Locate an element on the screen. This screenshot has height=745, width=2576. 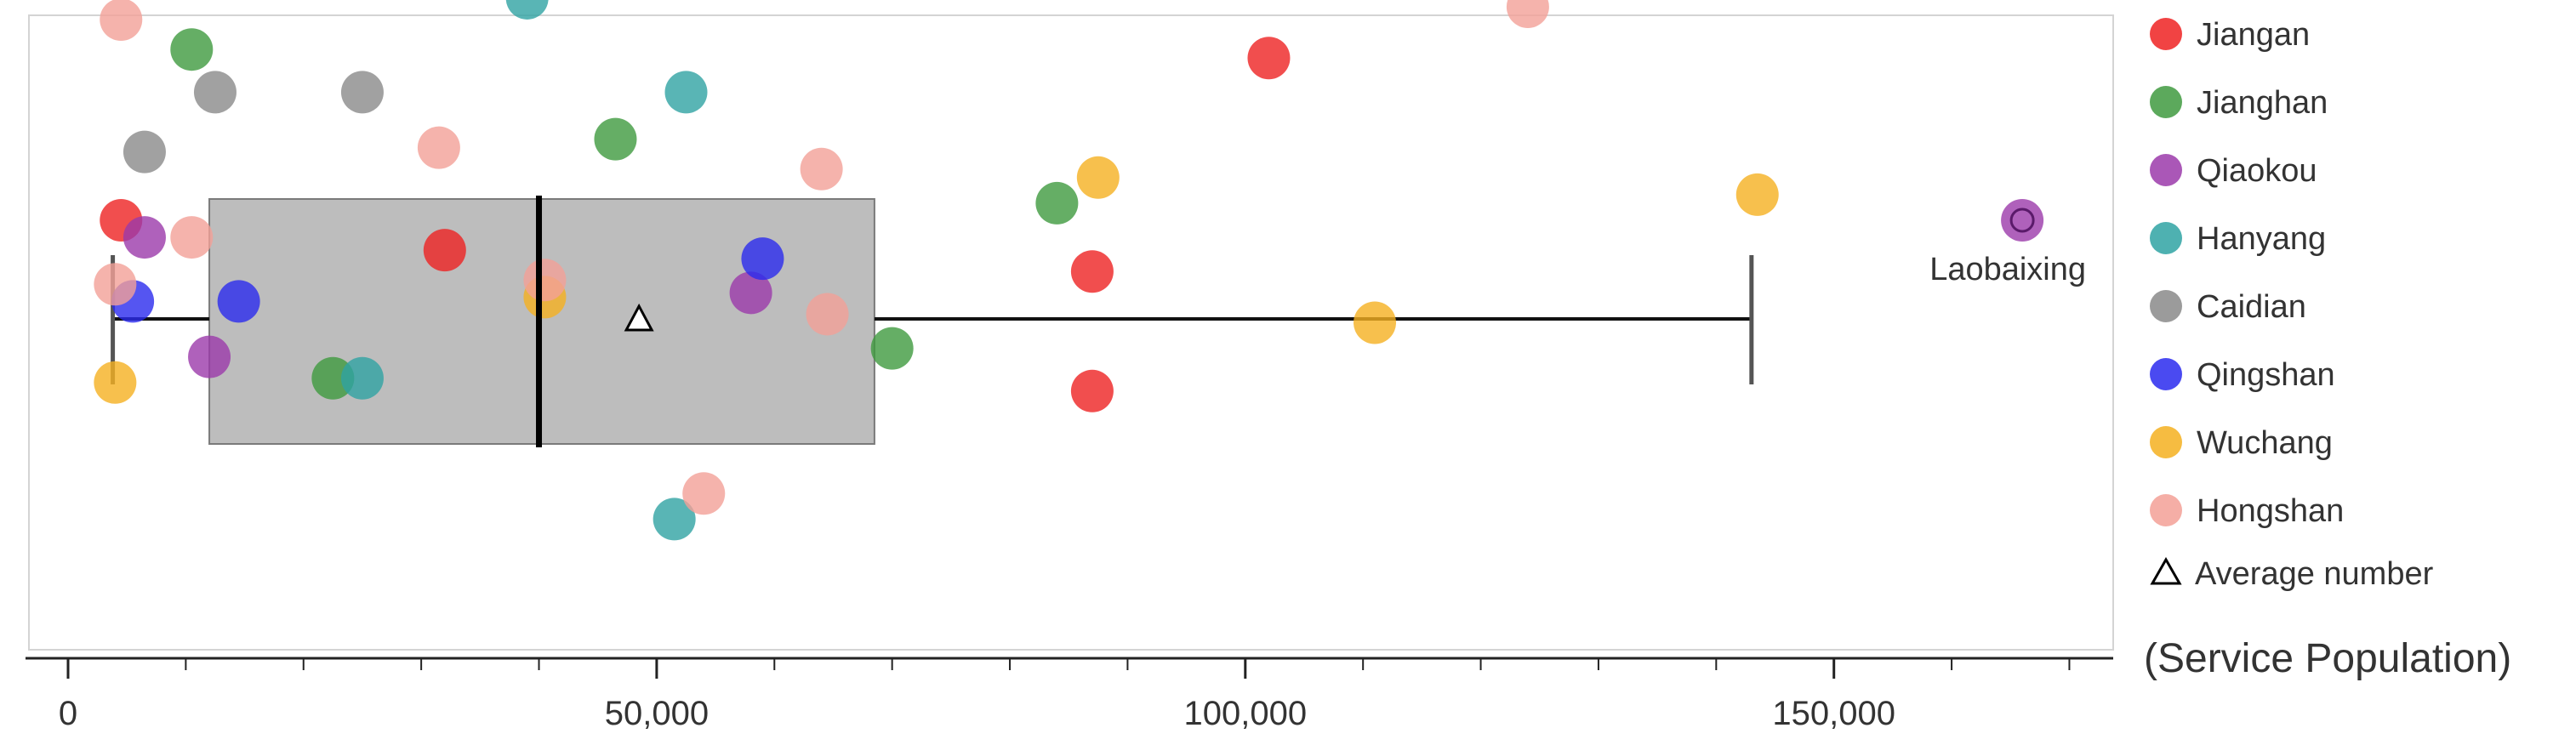
outlier-label: Laobaixing is located at coordinates (2008, 269).